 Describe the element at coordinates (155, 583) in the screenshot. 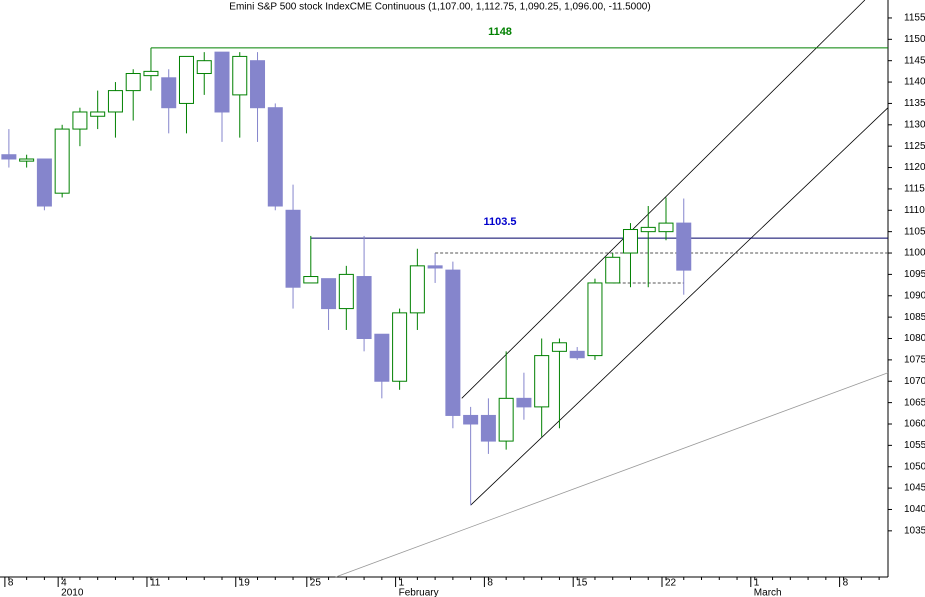

I see `x-tick-label: 11` at that location.